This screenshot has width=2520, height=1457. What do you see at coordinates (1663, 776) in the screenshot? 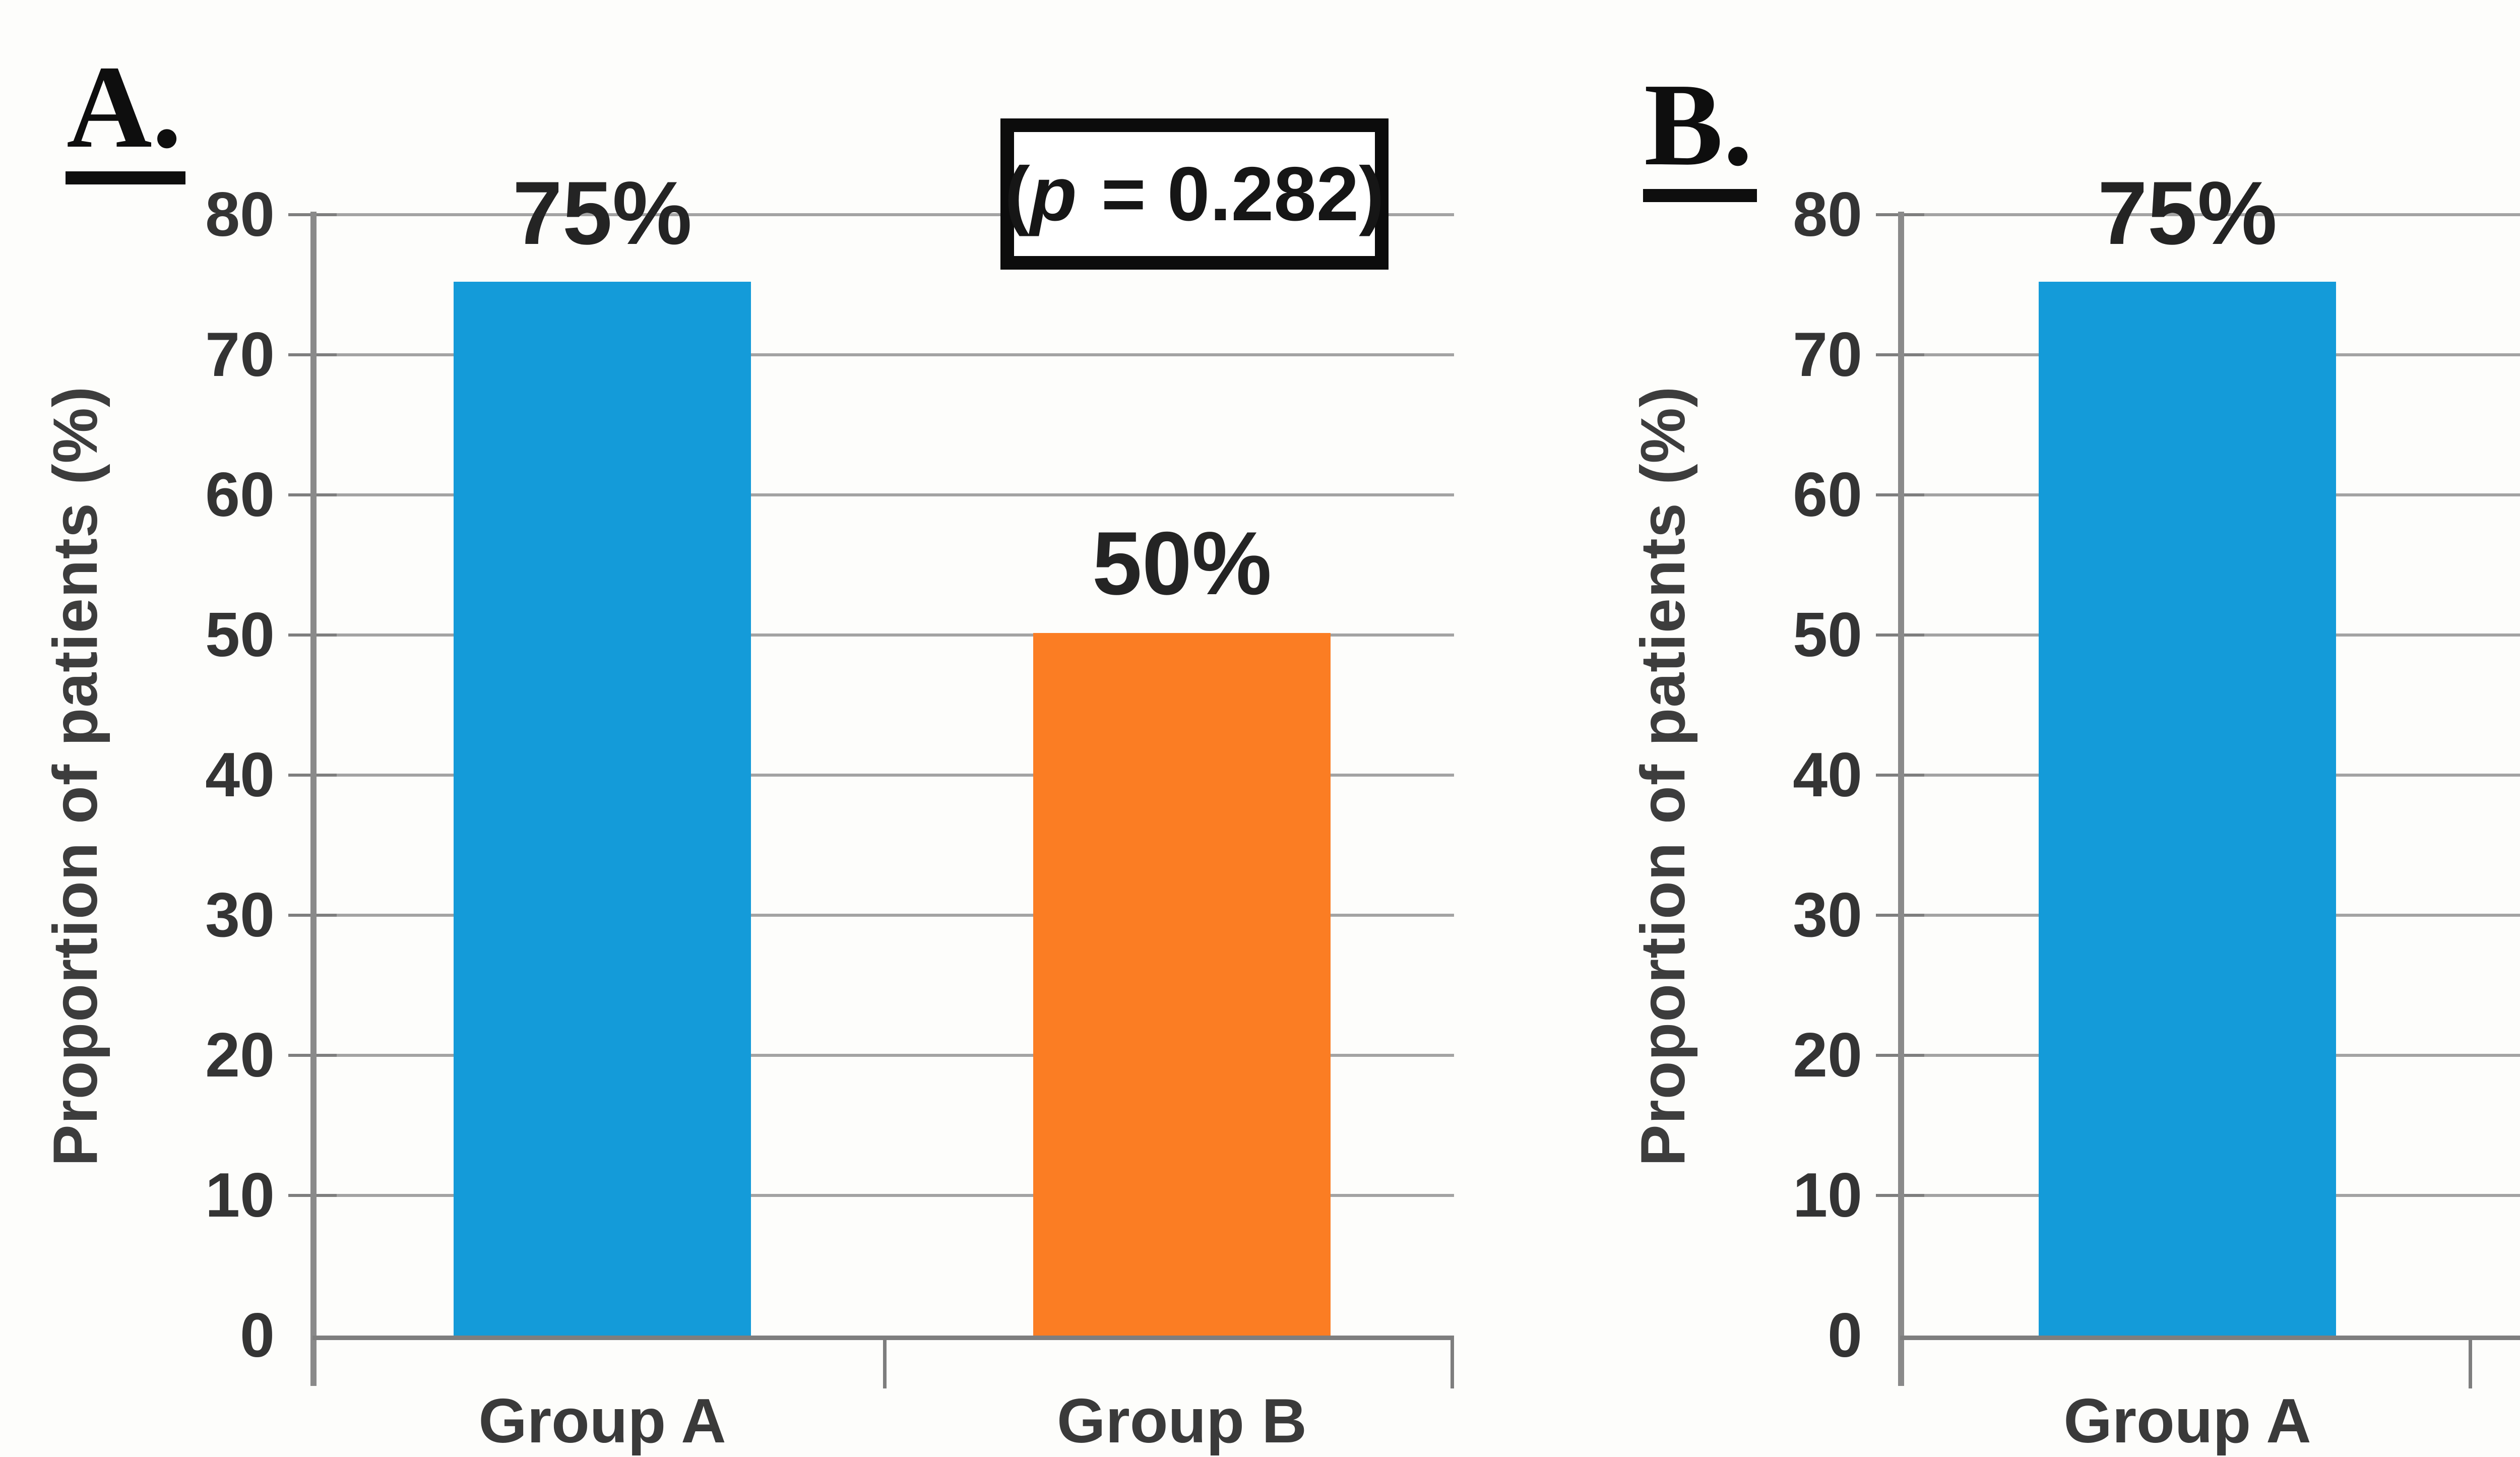
I see `y-axis-title: Proportion of patients (%)` at bounding box center [1663, 776].